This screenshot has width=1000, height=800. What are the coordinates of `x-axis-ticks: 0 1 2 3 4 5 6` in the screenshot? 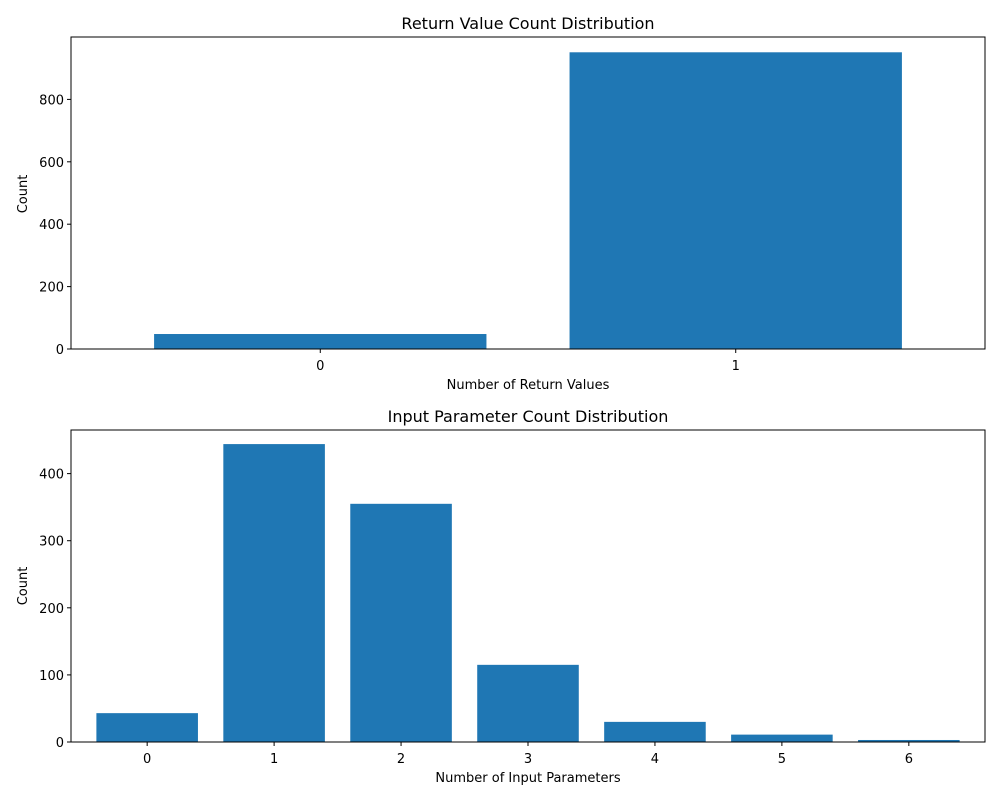 It's located at (528, 754).